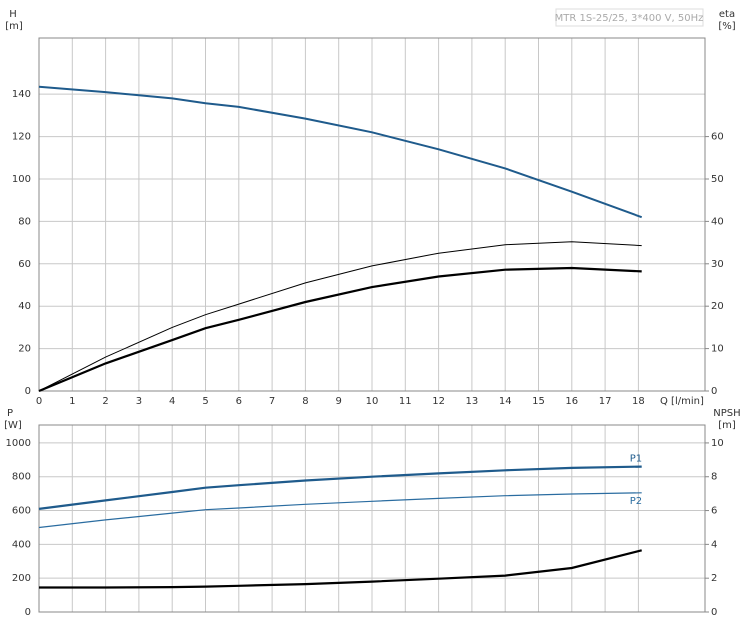  Describe the element at coordinates (339, 401) in the screenshot. I see `x-tick-label: 9` at that location.